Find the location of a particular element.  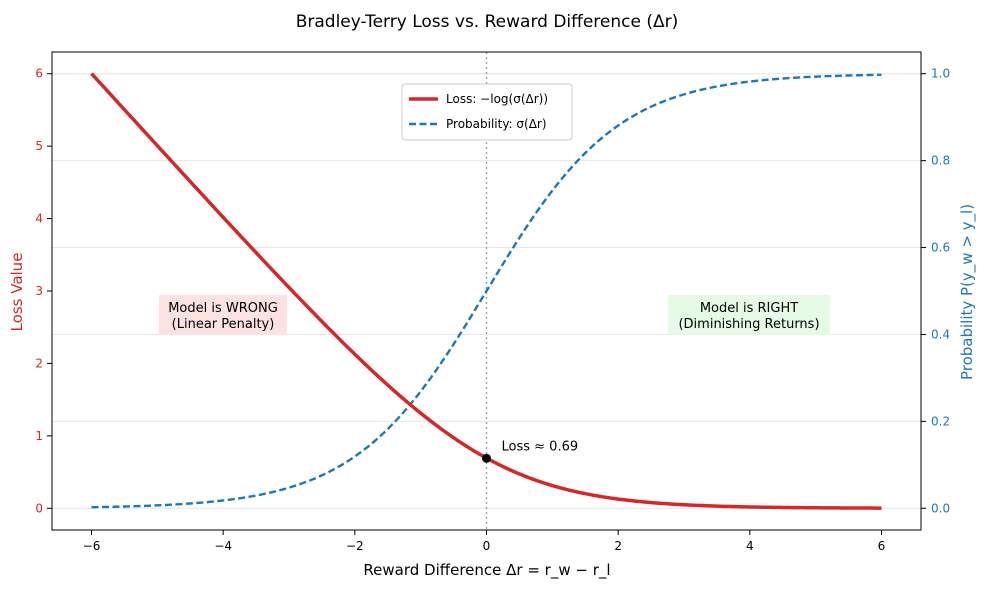

right-annotation: Model is RIGHT (Diminishing Returns) is located at coordinates (749, 315).